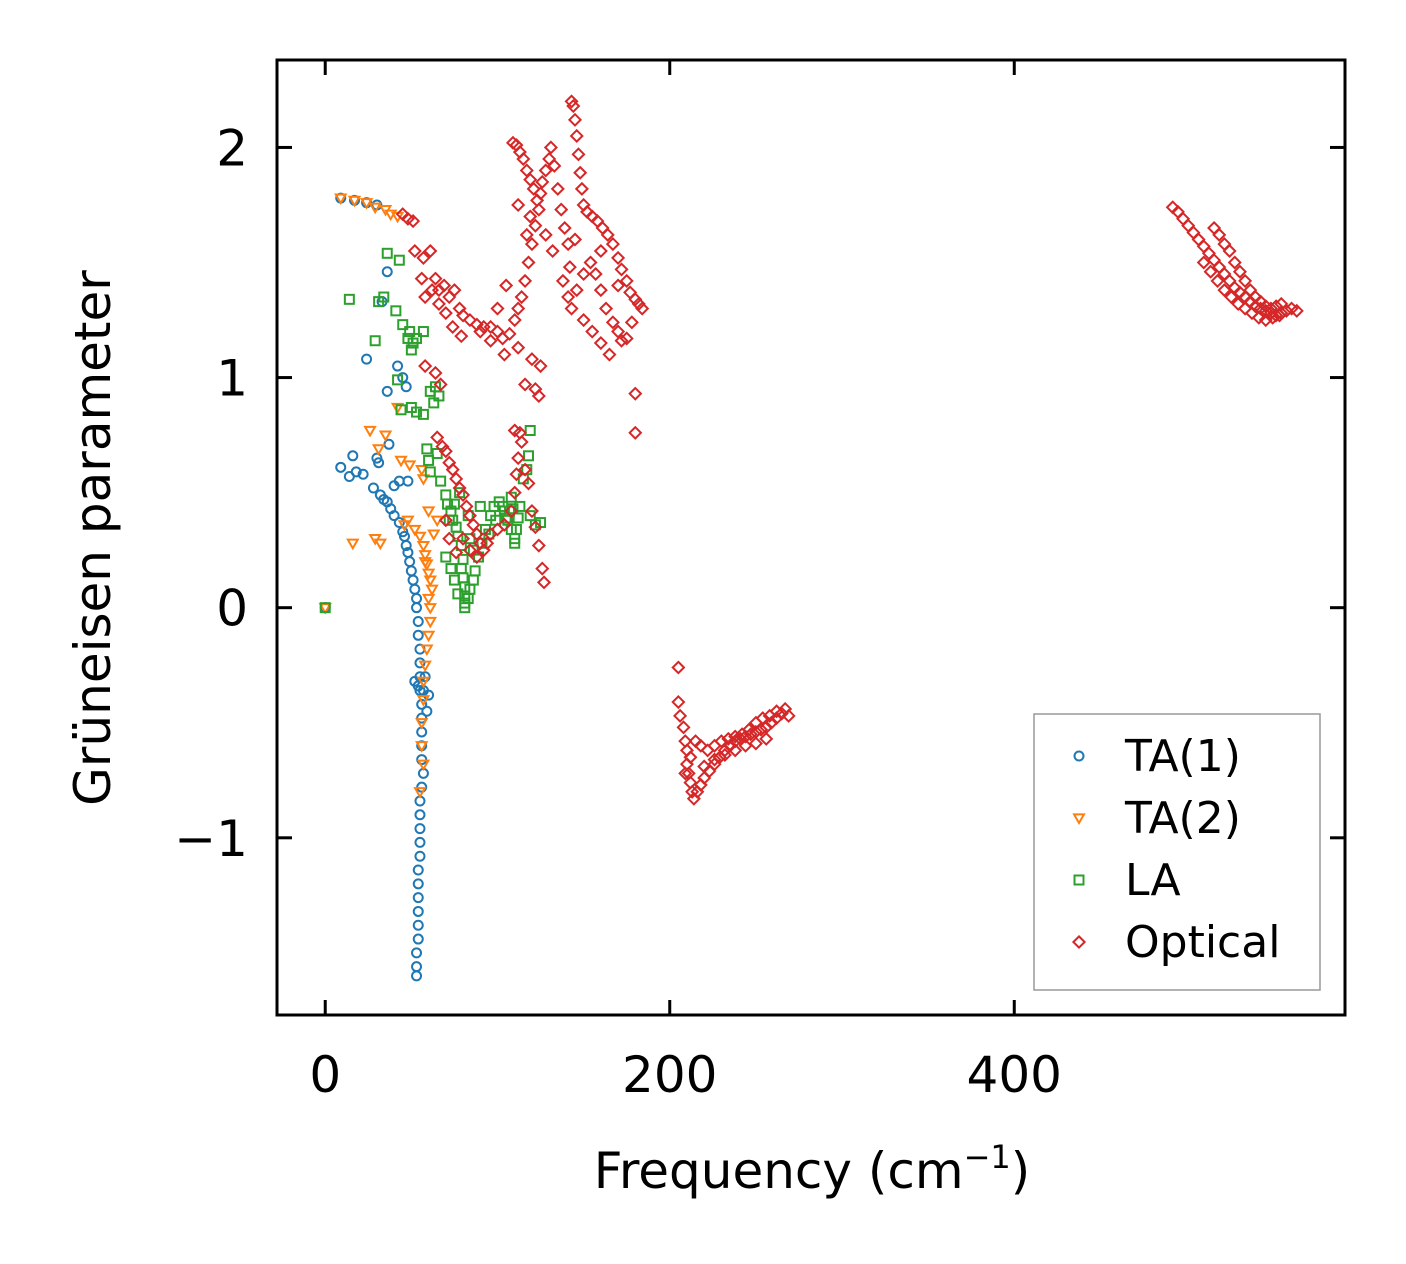 The image size is (1406, 1264). I want to click on series-ta-2-, so click(381, 496).